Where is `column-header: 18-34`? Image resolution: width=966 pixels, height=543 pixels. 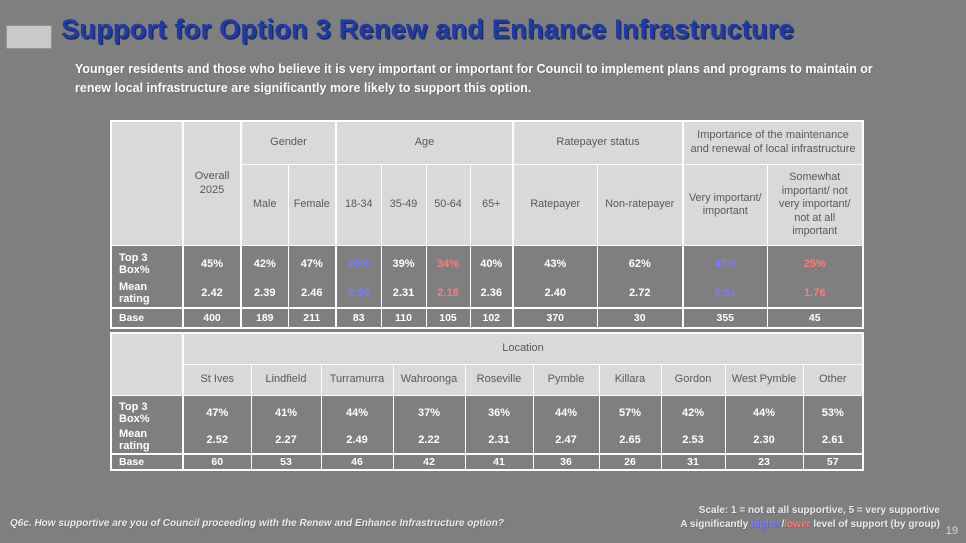
column-header: 18-34 is located at coordinates (358, 205).